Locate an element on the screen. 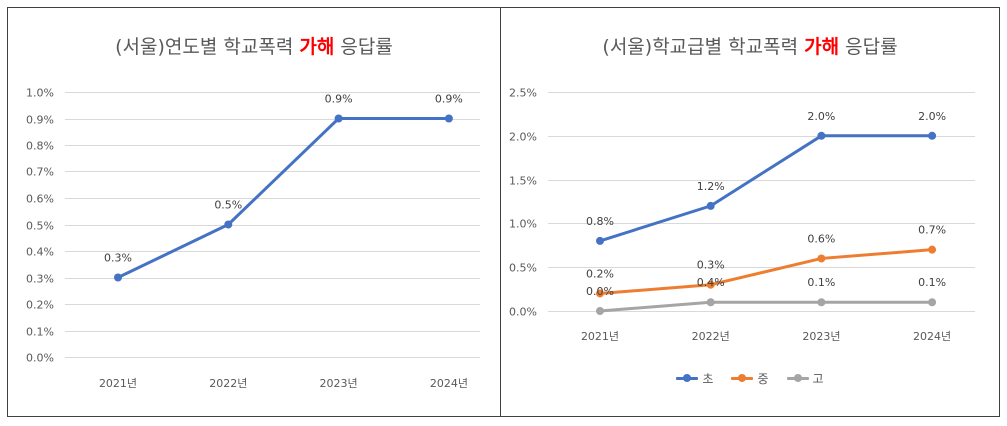 Image resolution: width=1007 pixels, height=426 pixels. title-text: (서울)연도별 학교폭력 is located at coordinates (204, 47).